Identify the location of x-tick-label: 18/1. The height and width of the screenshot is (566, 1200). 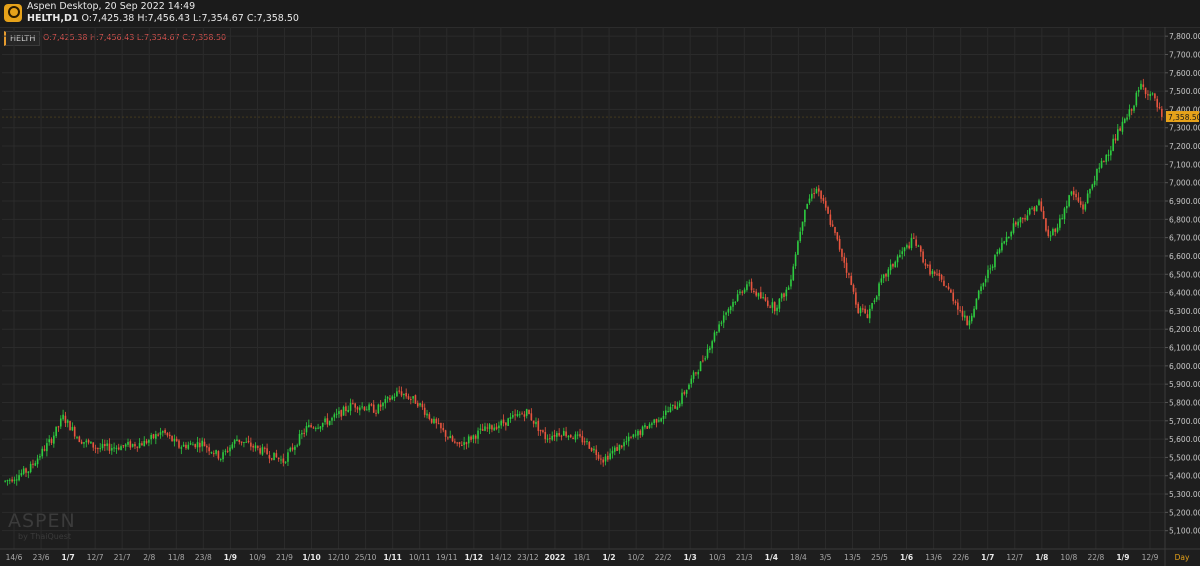
(582, 557).